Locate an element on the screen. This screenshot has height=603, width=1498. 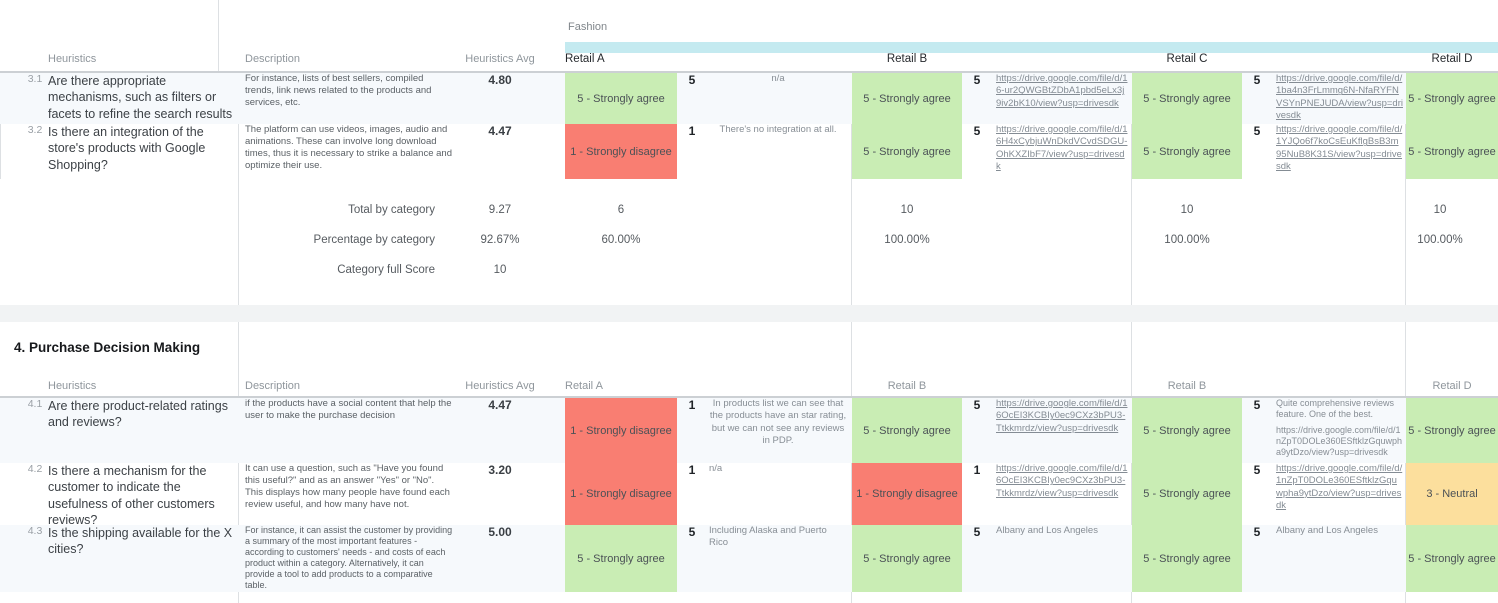
total-retail-b-value: 10 is located at coordinates (907, 210).